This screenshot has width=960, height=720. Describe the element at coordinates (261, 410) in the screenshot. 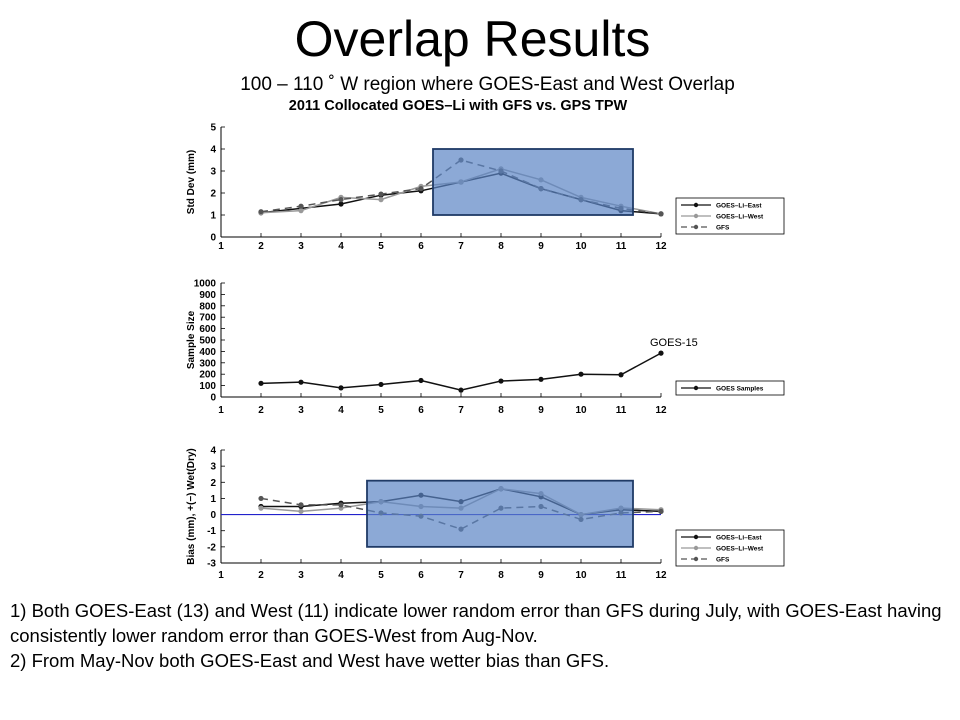

I see `x-tick-label: 2` at that location.